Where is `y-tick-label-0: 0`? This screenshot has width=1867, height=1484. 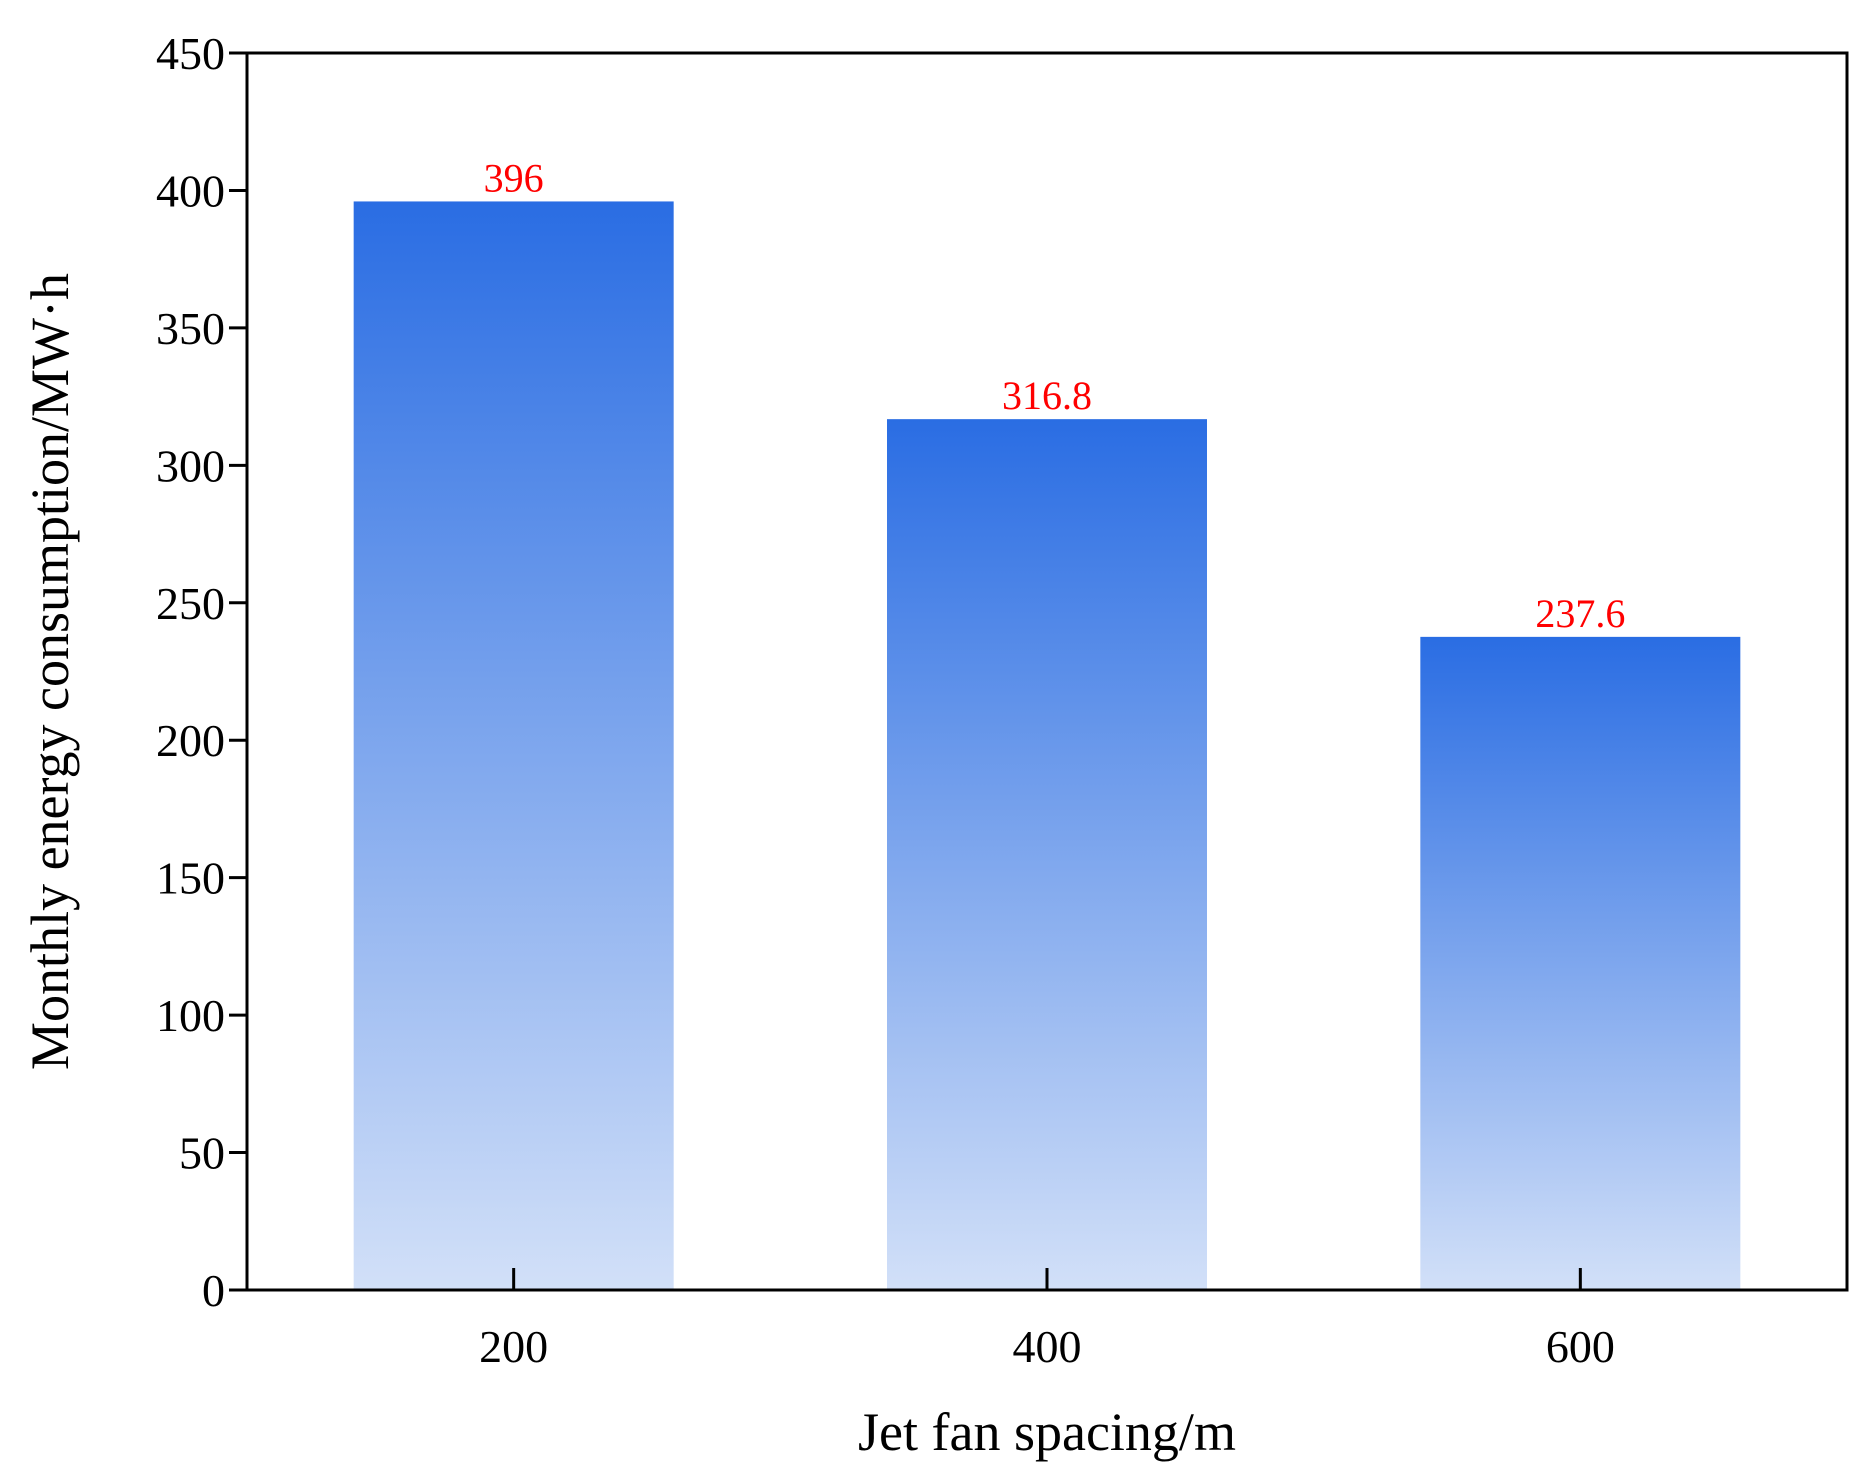
y-tick-label-0: 0 is located at coordinates (213, 1290).